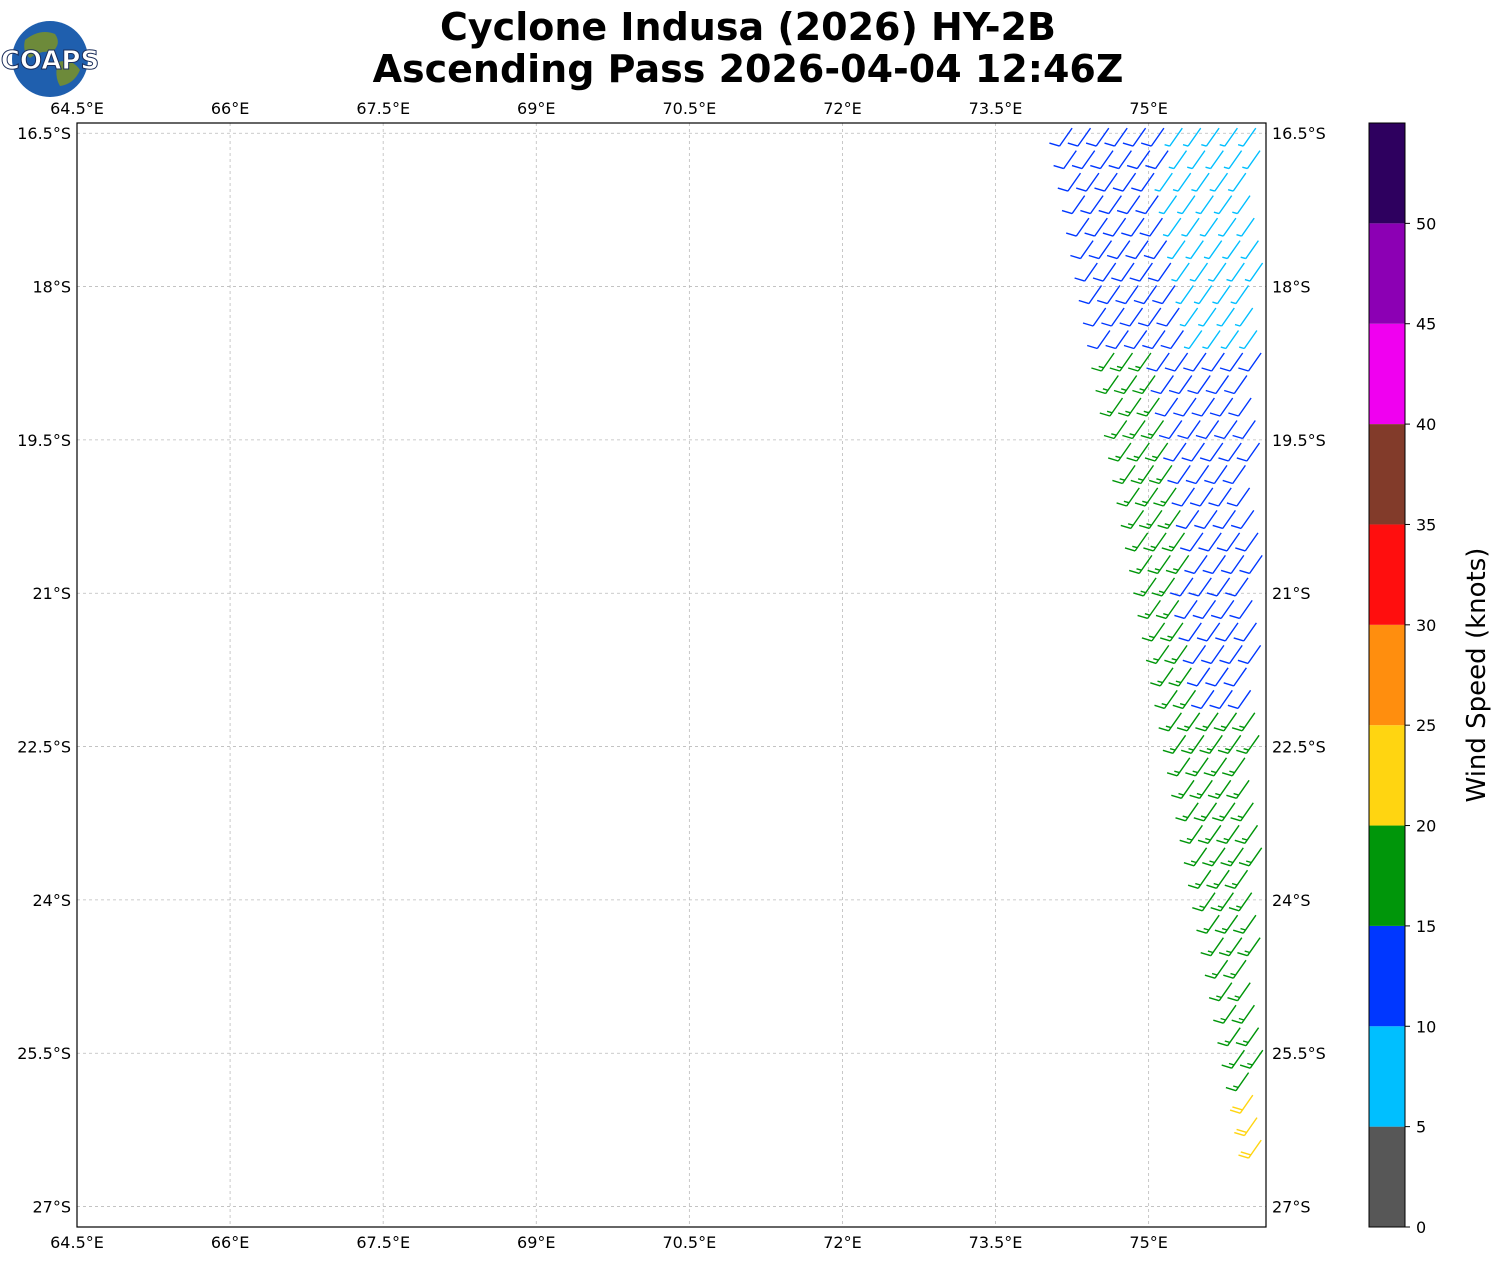  What do you see at coordinates (1299, 440) in the screenshot?
I see `lat-tick-label: 19.5°S` at bounding box center [1299, 440].